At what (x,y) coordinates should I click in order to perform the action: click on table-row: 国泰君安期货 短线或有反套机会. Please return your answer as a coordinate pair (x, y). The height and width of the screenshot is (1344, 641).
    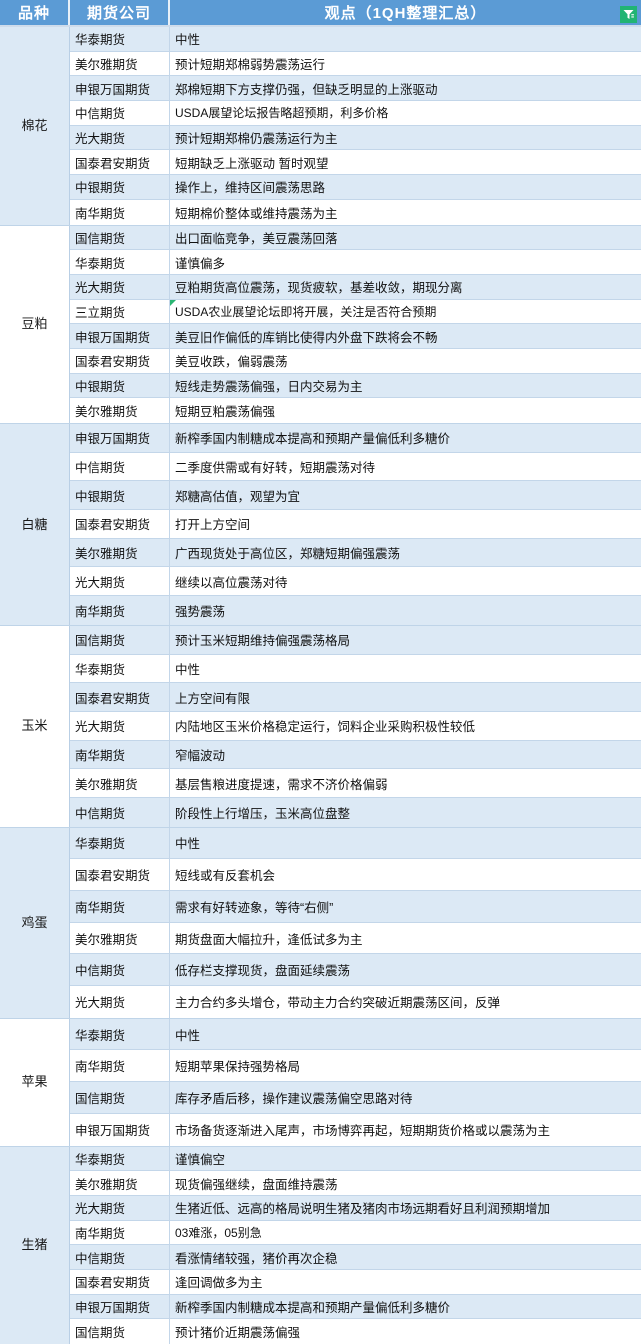
    Looking at the image, I should click on (355, 875).